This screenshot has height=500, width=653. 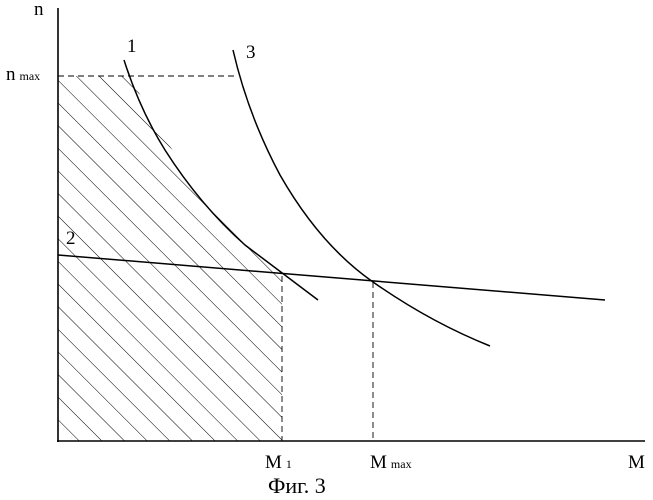 I want to click on x-axis-label: M, so click(x=636, y=462).